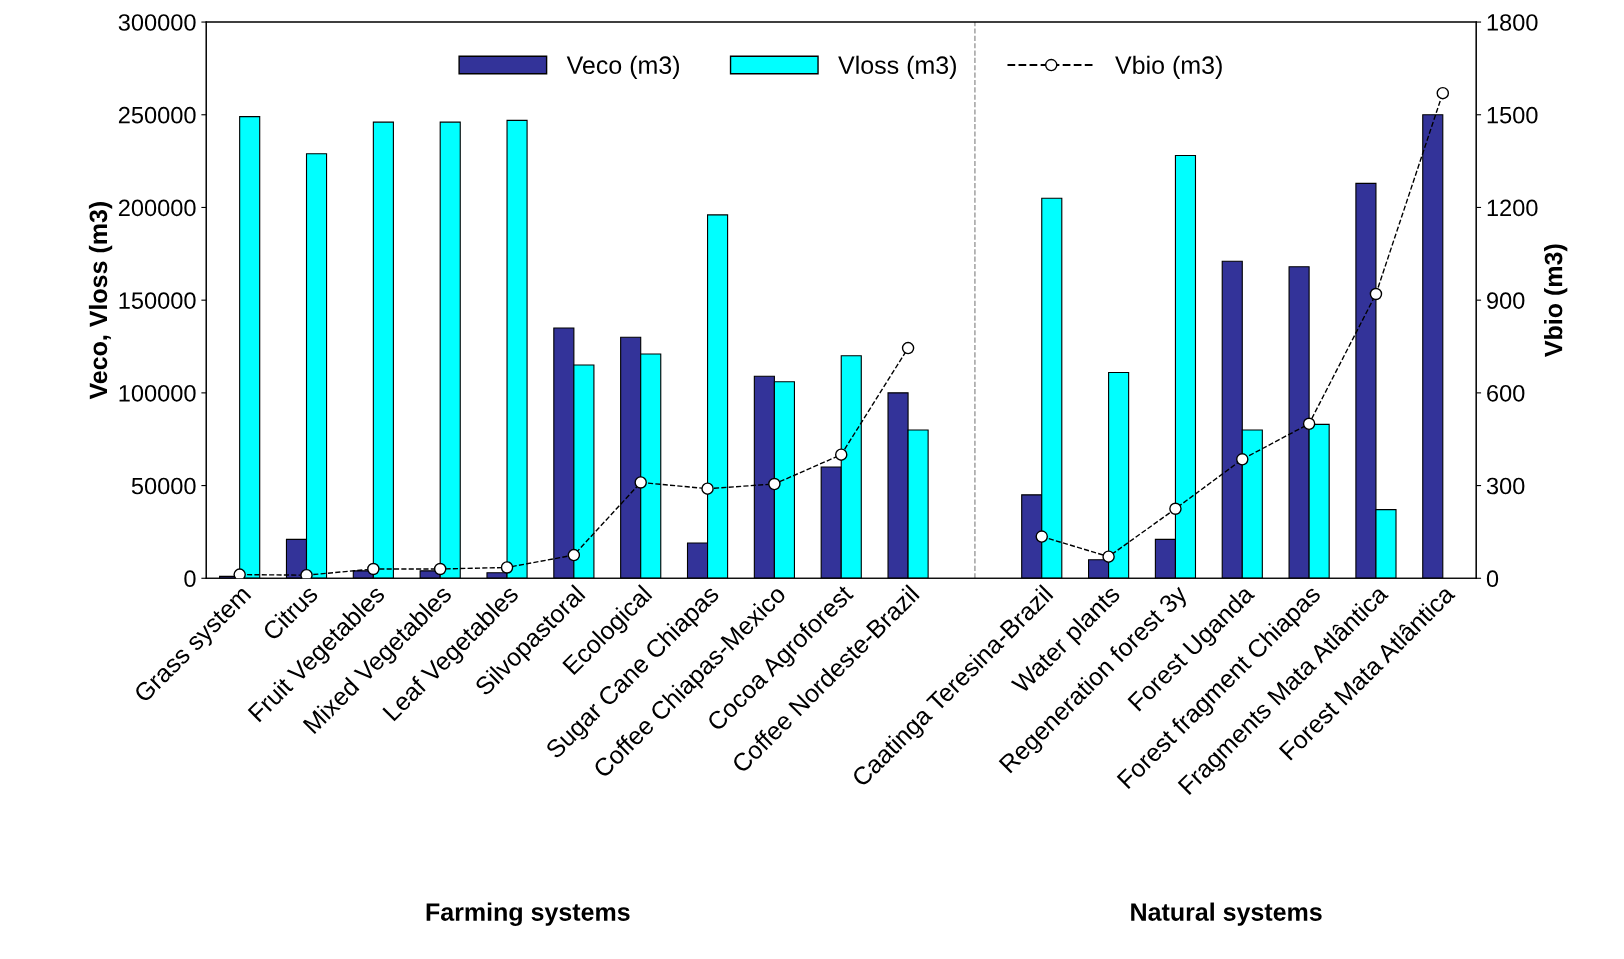 This screenshot has width=1624, height=959. I want to click on y-tick-label: 200000, so click(157, 208).